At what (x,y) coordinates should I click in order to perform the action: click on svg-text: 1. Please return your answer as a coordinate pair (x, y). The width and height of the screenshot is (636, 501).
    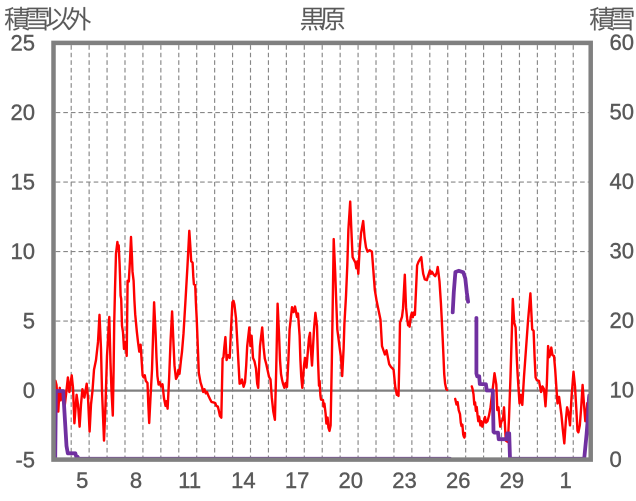
    Looking at the image, I should click on (565, 480).